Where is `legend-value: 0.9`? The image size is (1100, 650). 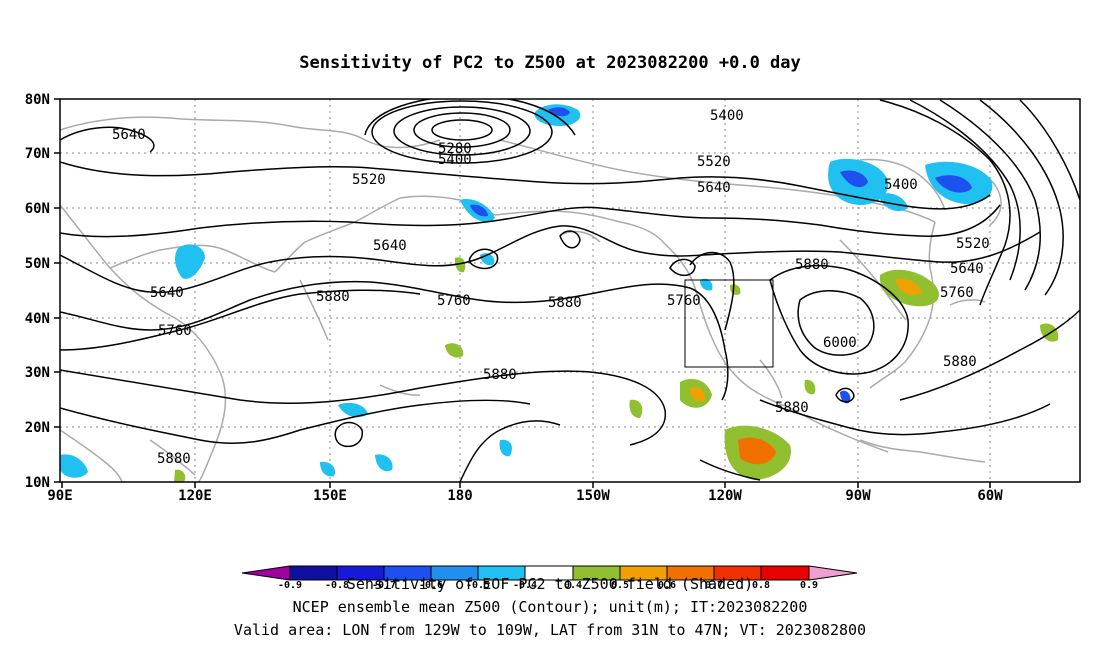 legend-value: 0.9 is located at coordinates (809, 585).